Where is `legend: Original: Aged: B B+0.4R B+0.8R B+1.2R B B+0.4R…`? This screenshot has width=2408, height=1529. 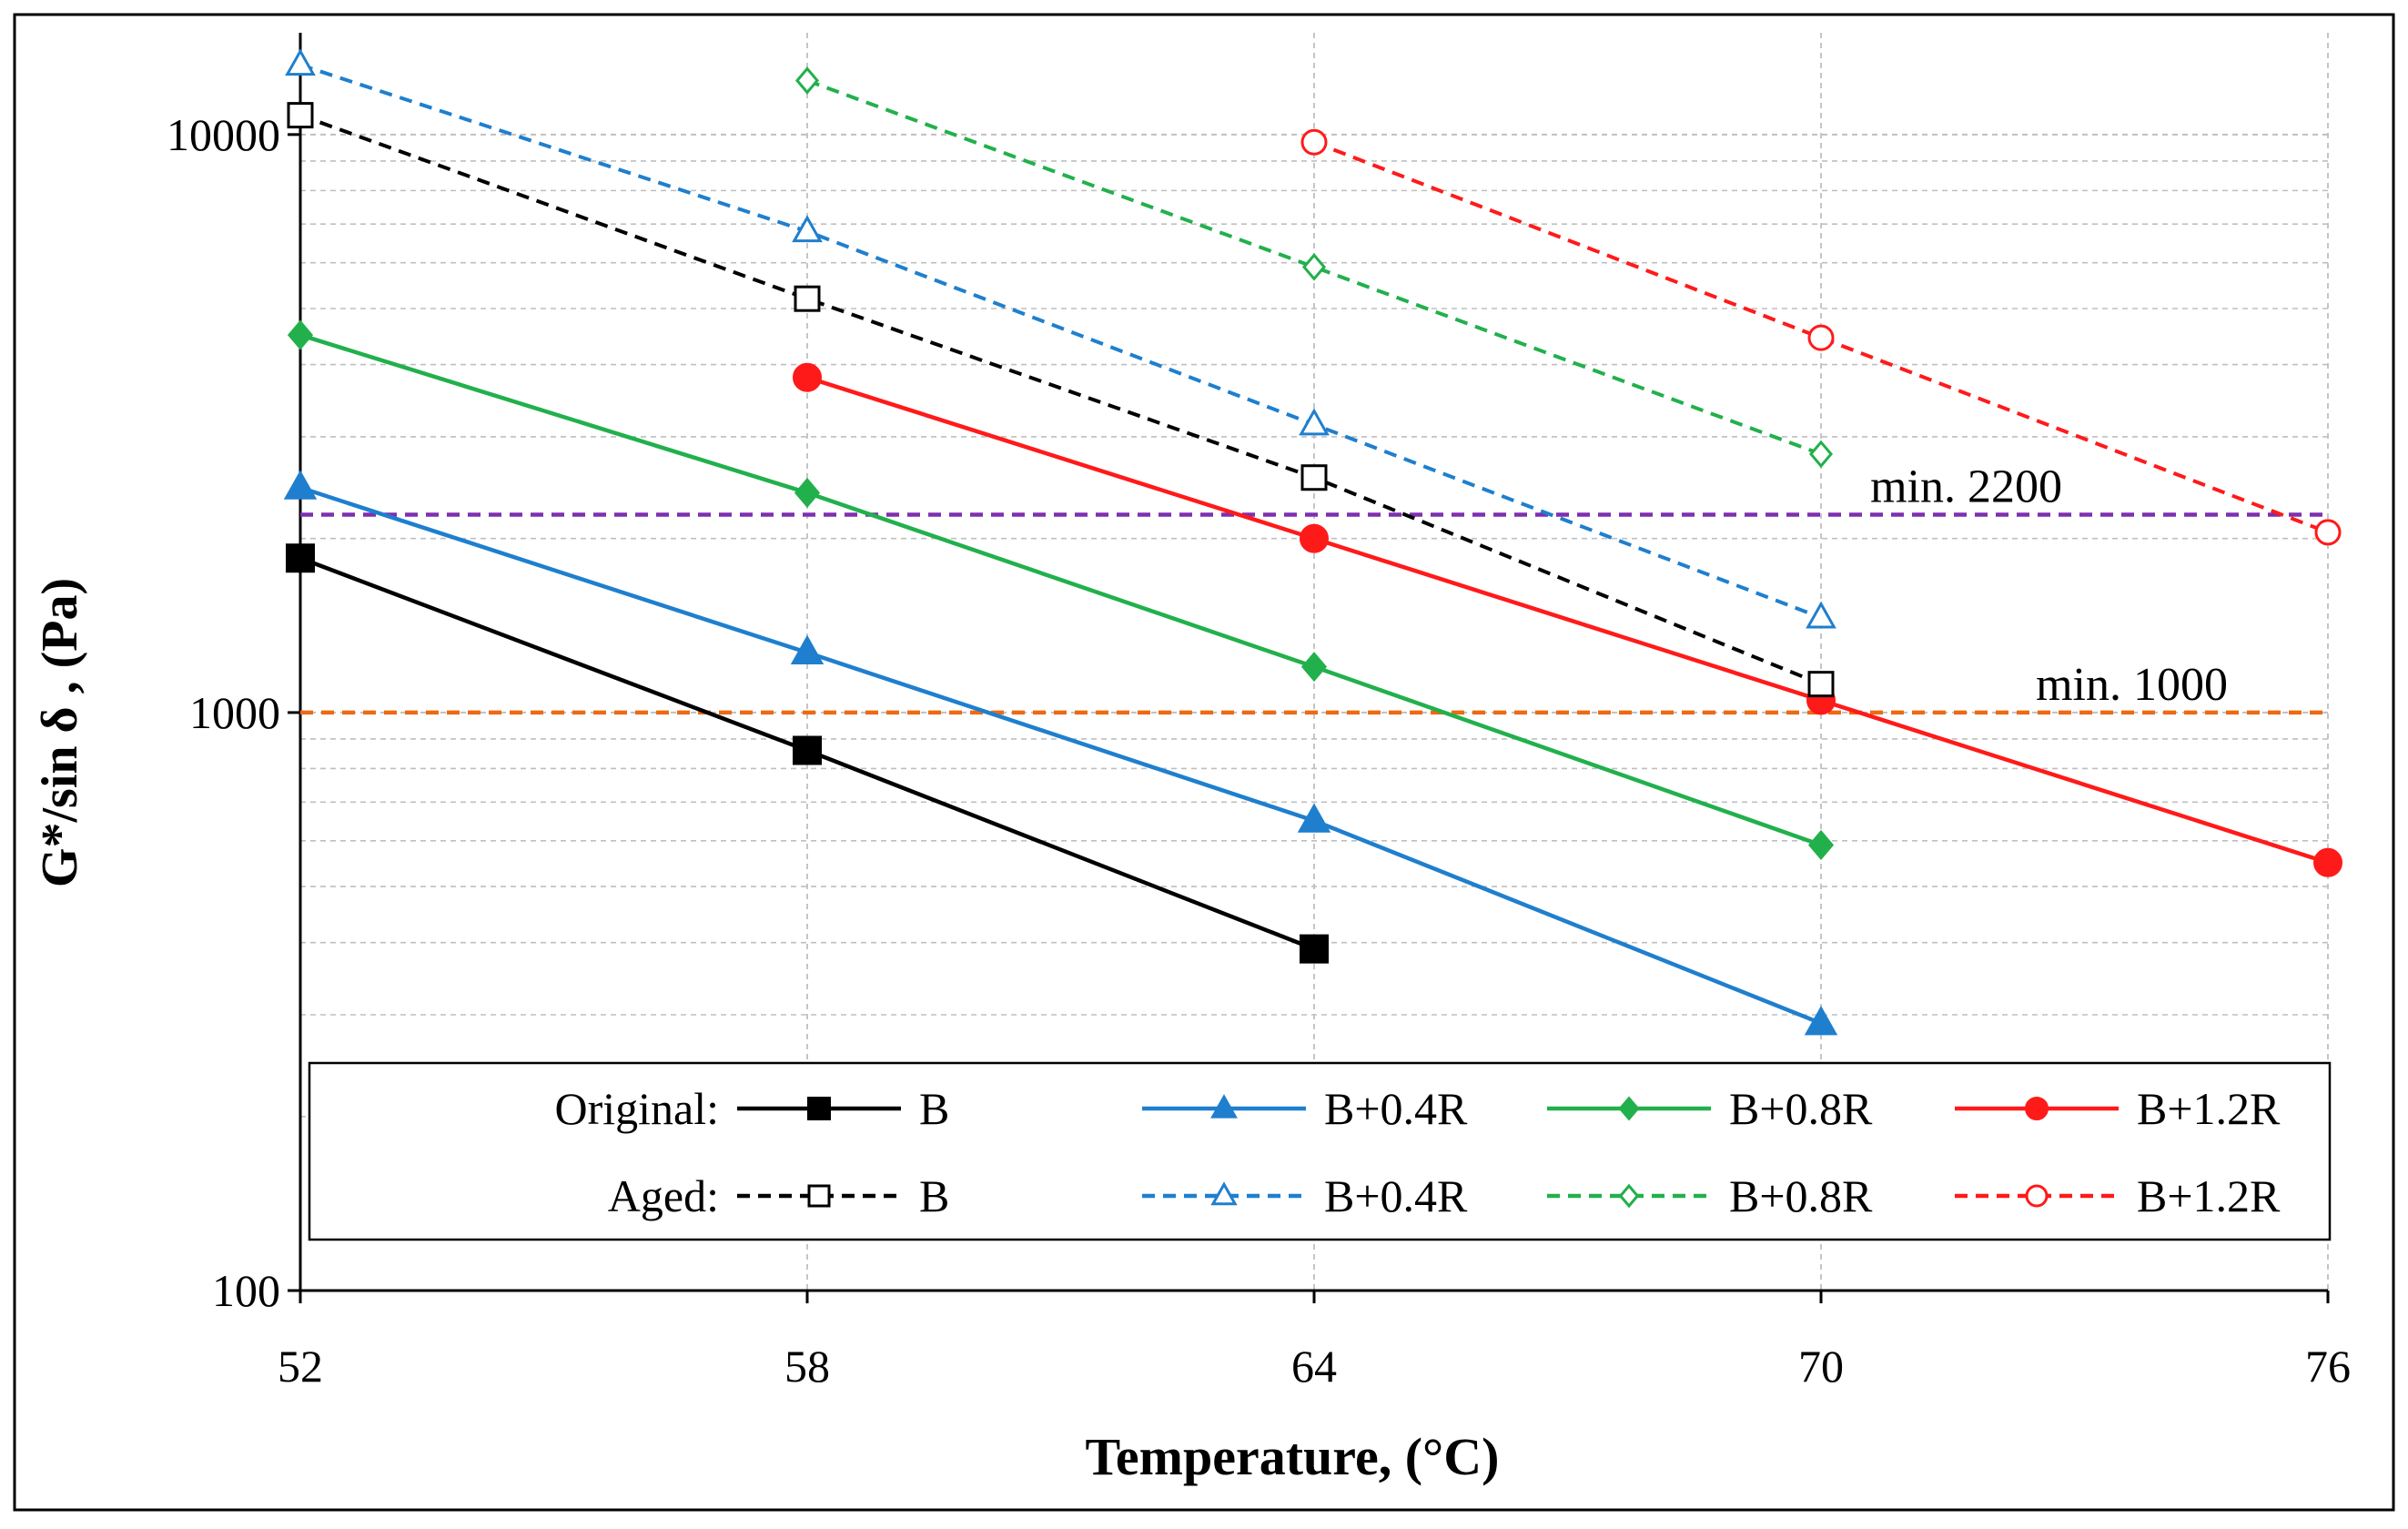 legend: Original: Aged: B B+0.4R B+0.8R B+1.2R B B+0.4R… is located at coordinates (1320, 1151).